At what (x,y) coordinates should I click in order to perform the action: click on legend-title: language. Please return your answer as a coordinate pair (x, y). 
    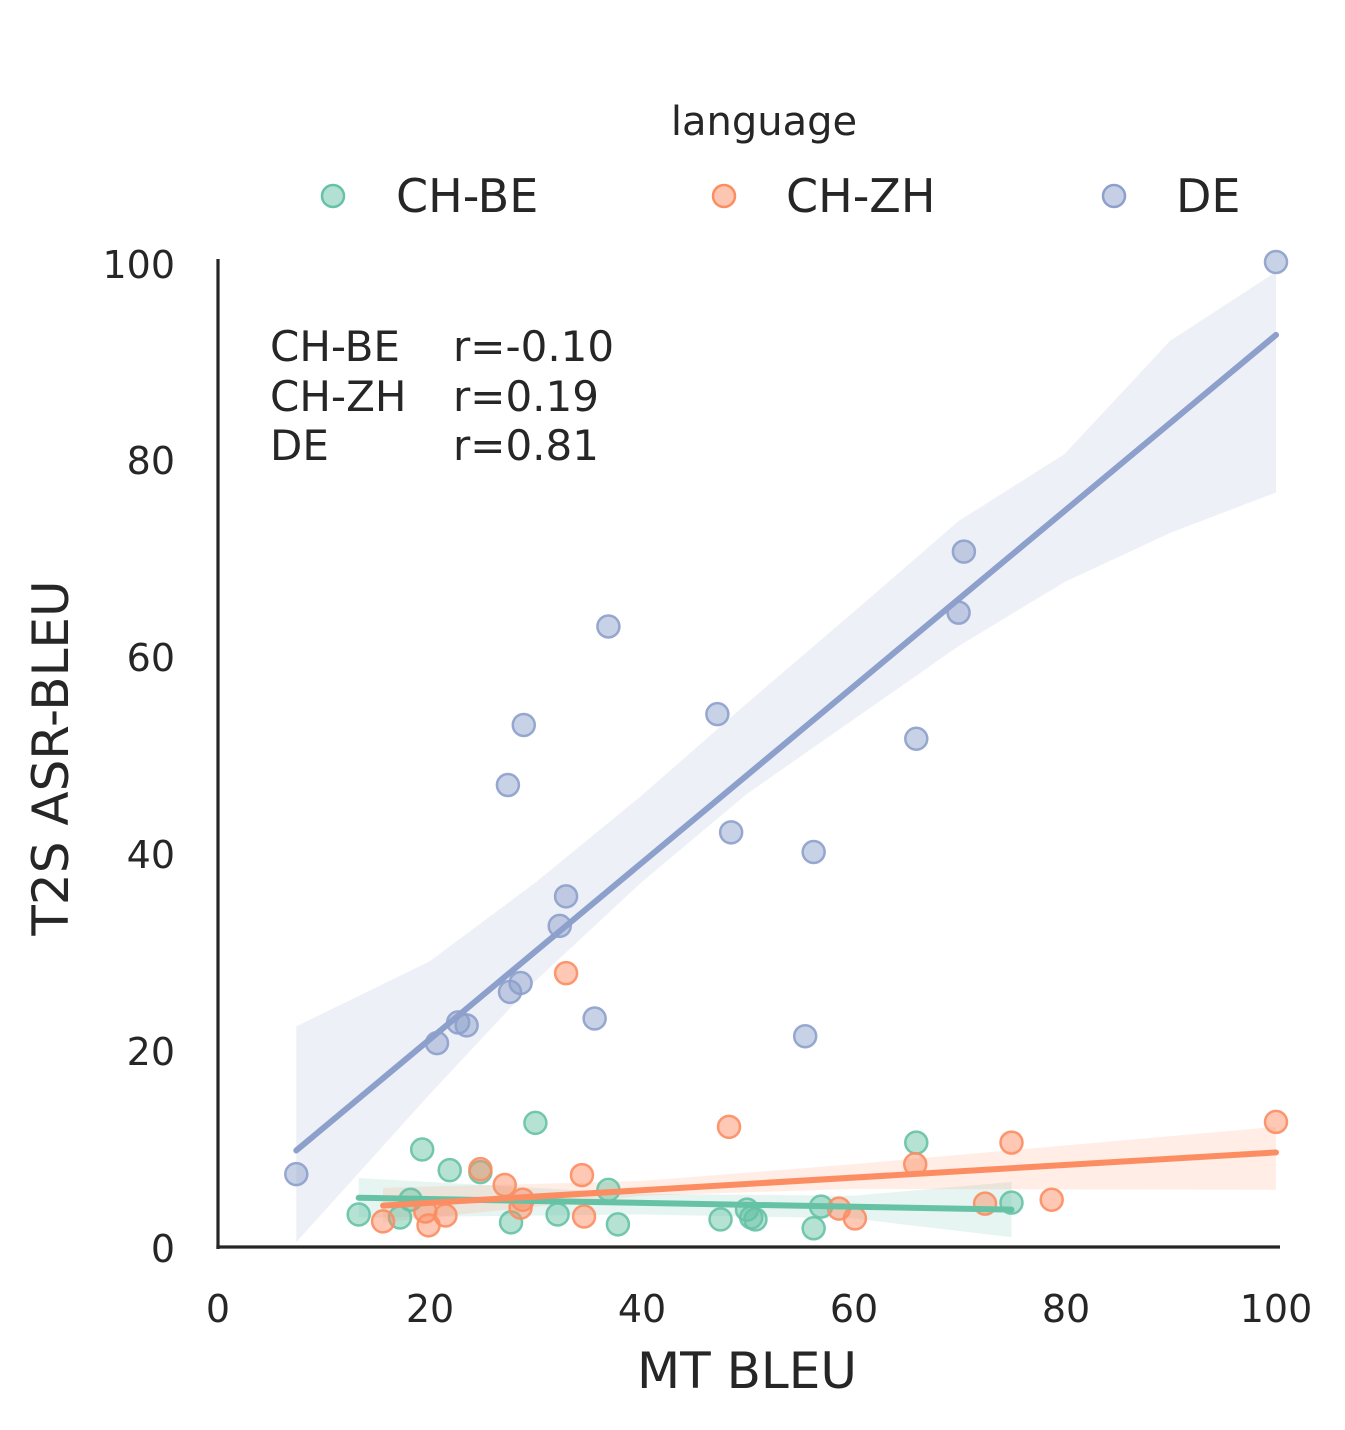
    Looking at the image, I should click on (764, 122).